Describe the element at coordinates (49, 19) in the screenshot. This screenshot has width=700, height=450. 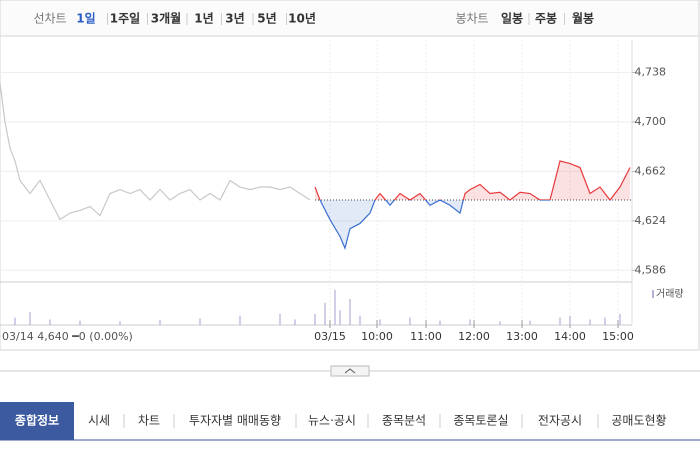
I see `toolbar-label: 선차트` at that location.